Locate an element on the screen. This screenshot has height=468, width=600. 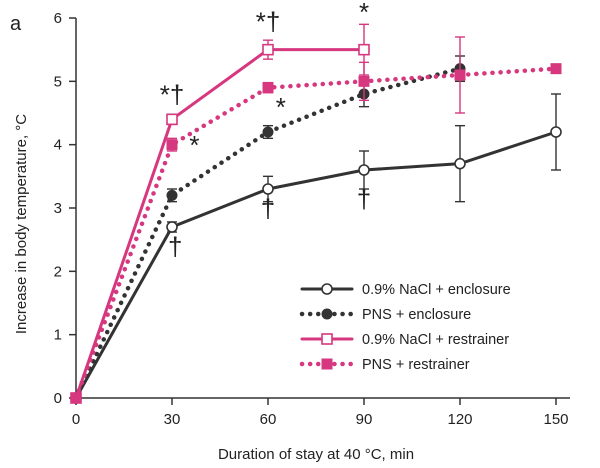
legend-item: PNS + enclosure is located at coordinates (385, 315).